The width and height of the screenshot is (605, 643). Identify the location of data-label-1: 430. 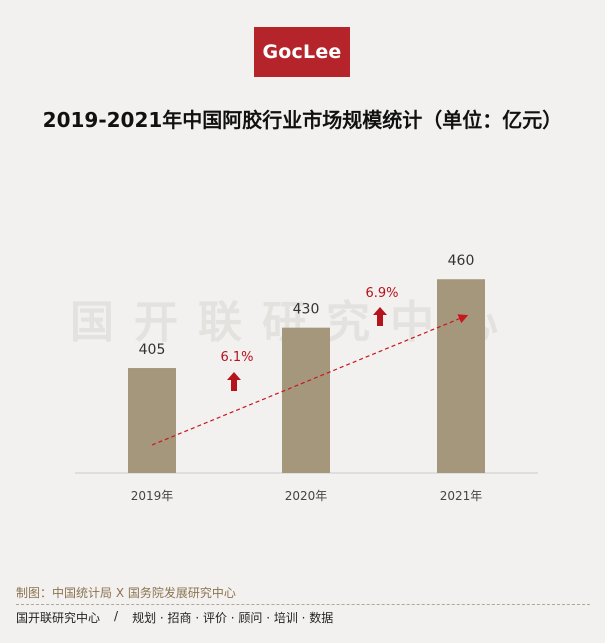
(306, 310).